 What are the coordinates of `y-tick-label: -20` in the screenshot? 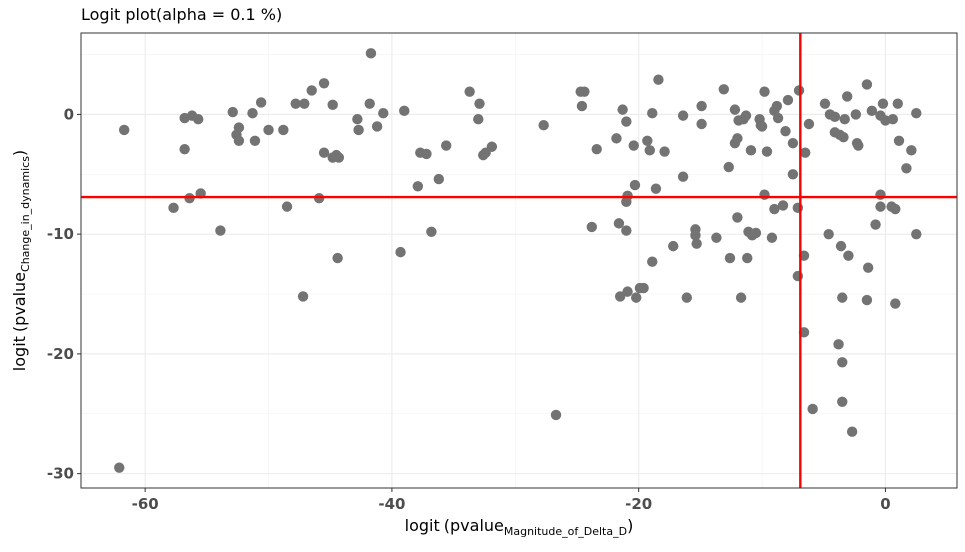 It's located at (60, 354).